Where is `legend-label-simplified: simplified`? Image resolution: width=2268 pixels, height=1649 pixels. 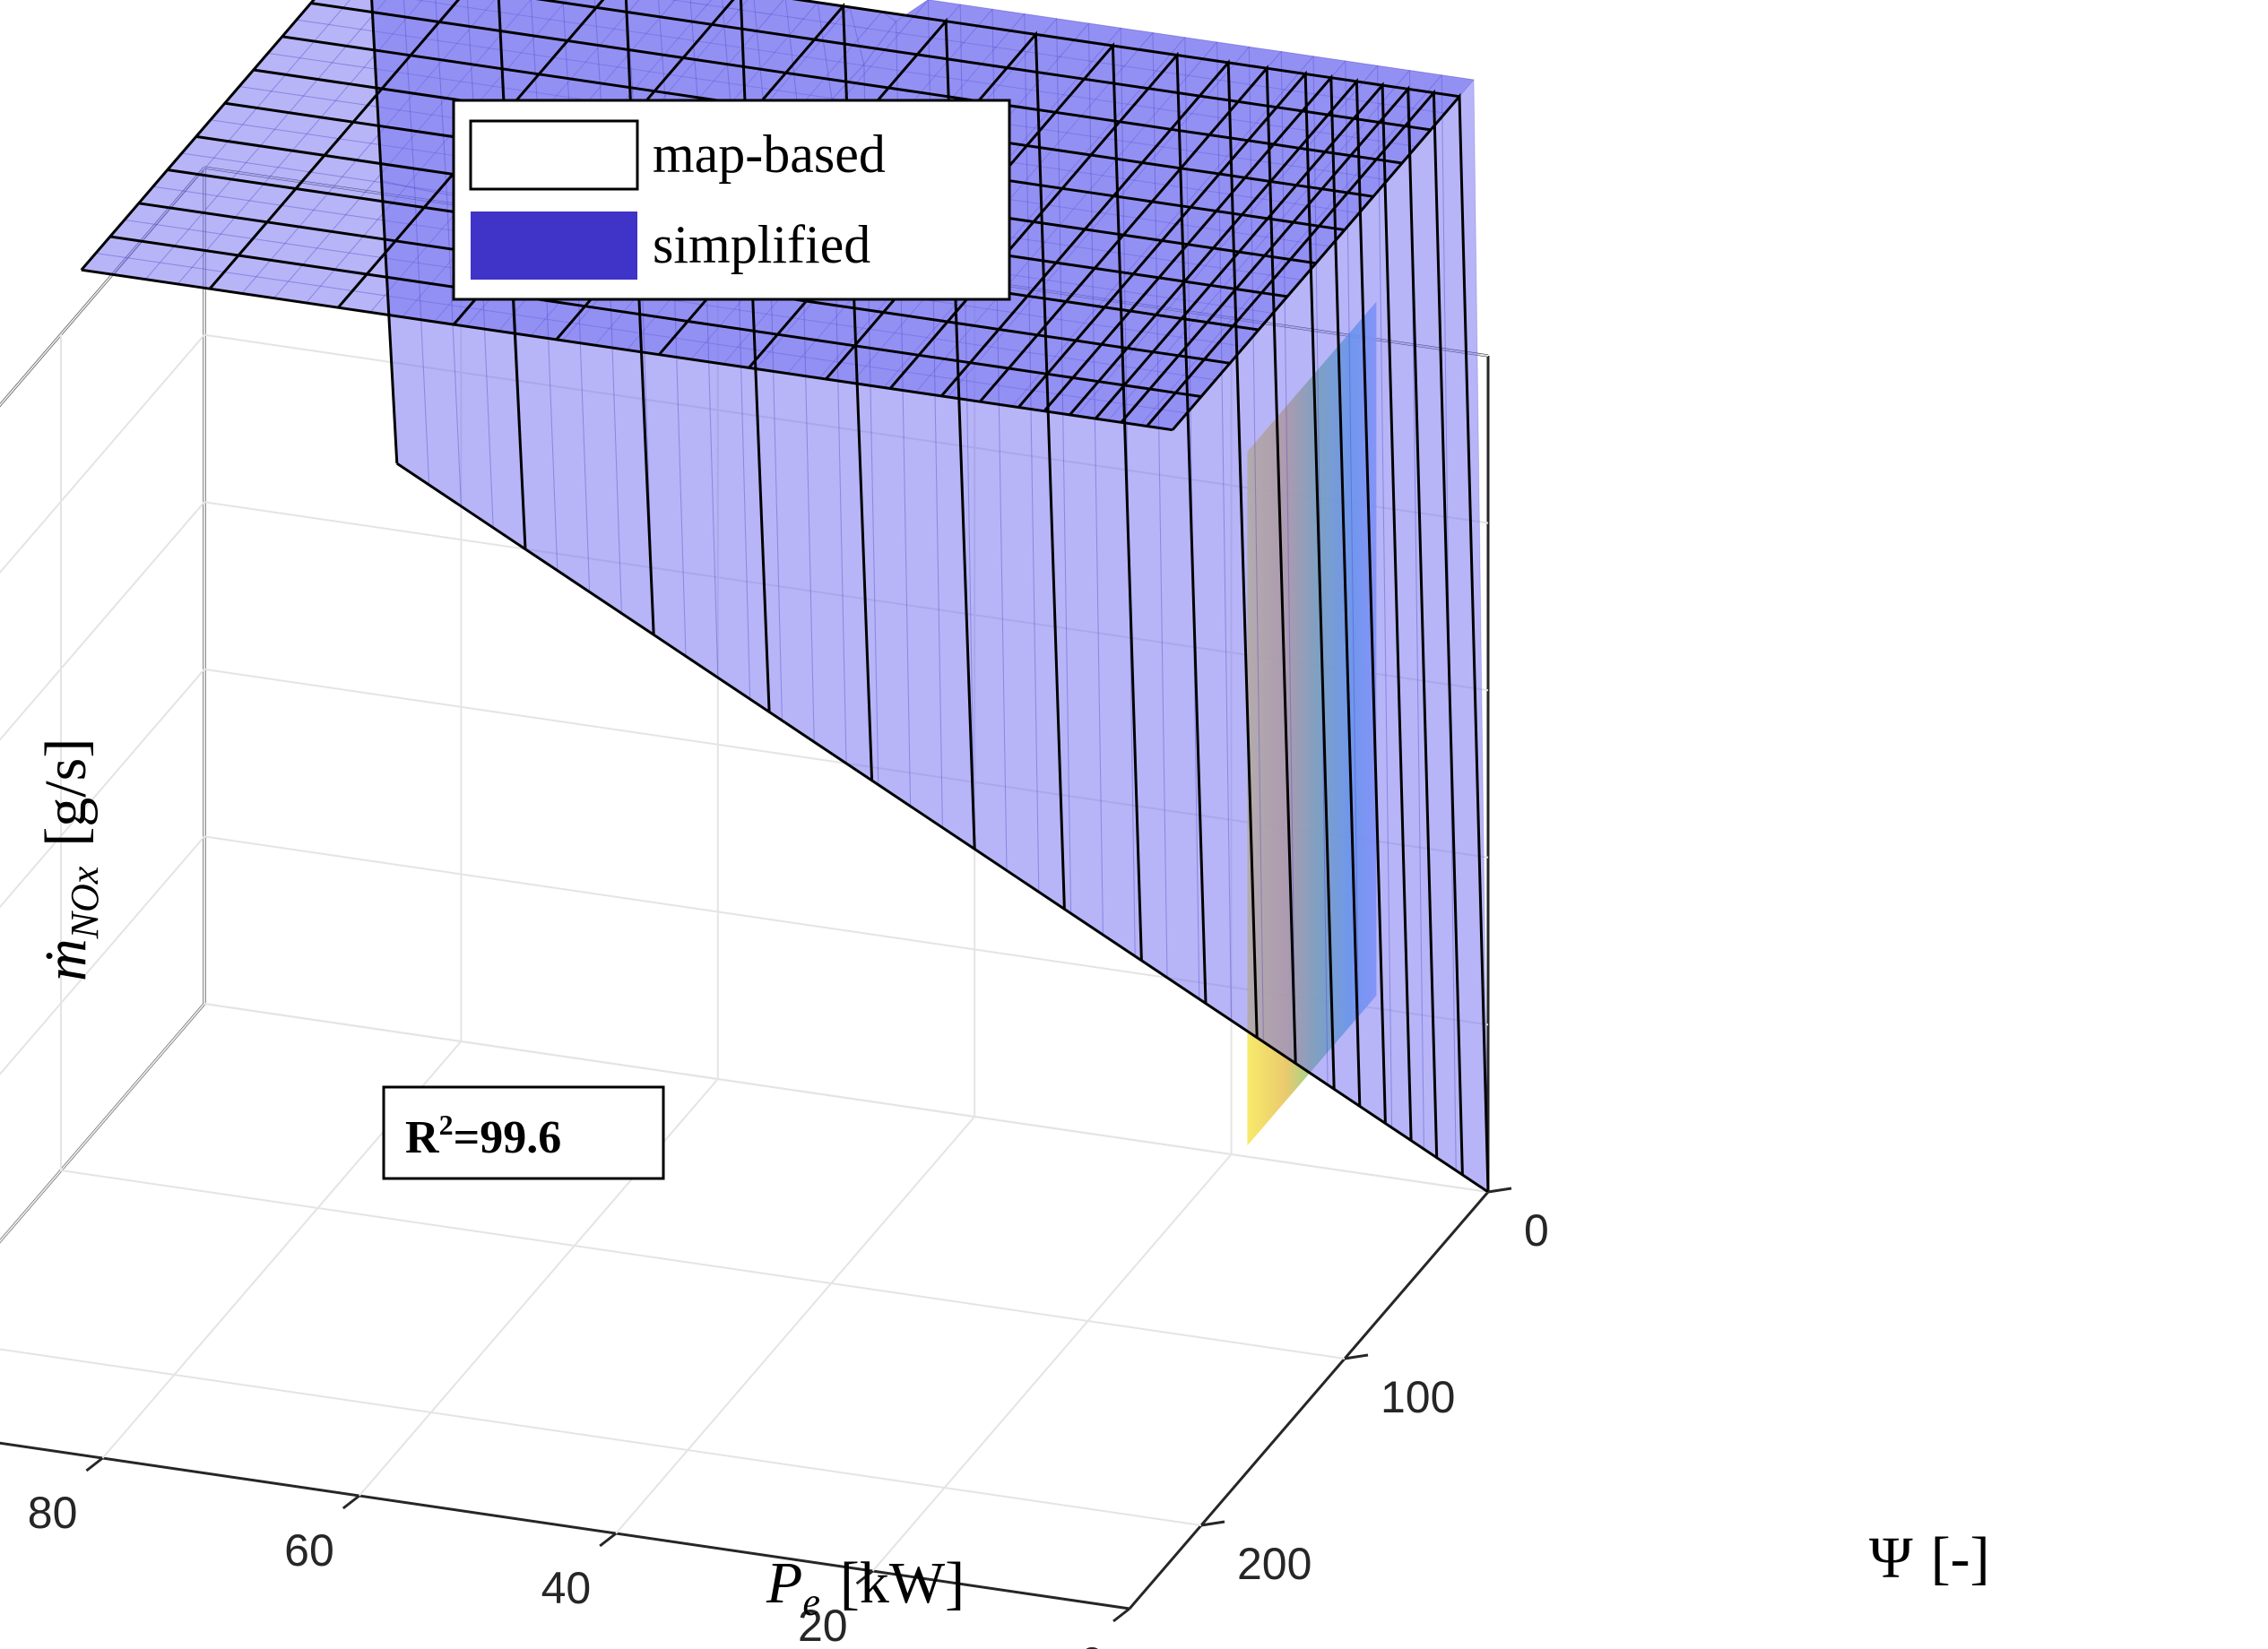 legend-label-simplified: simplified is located at coordinates (761, 245).